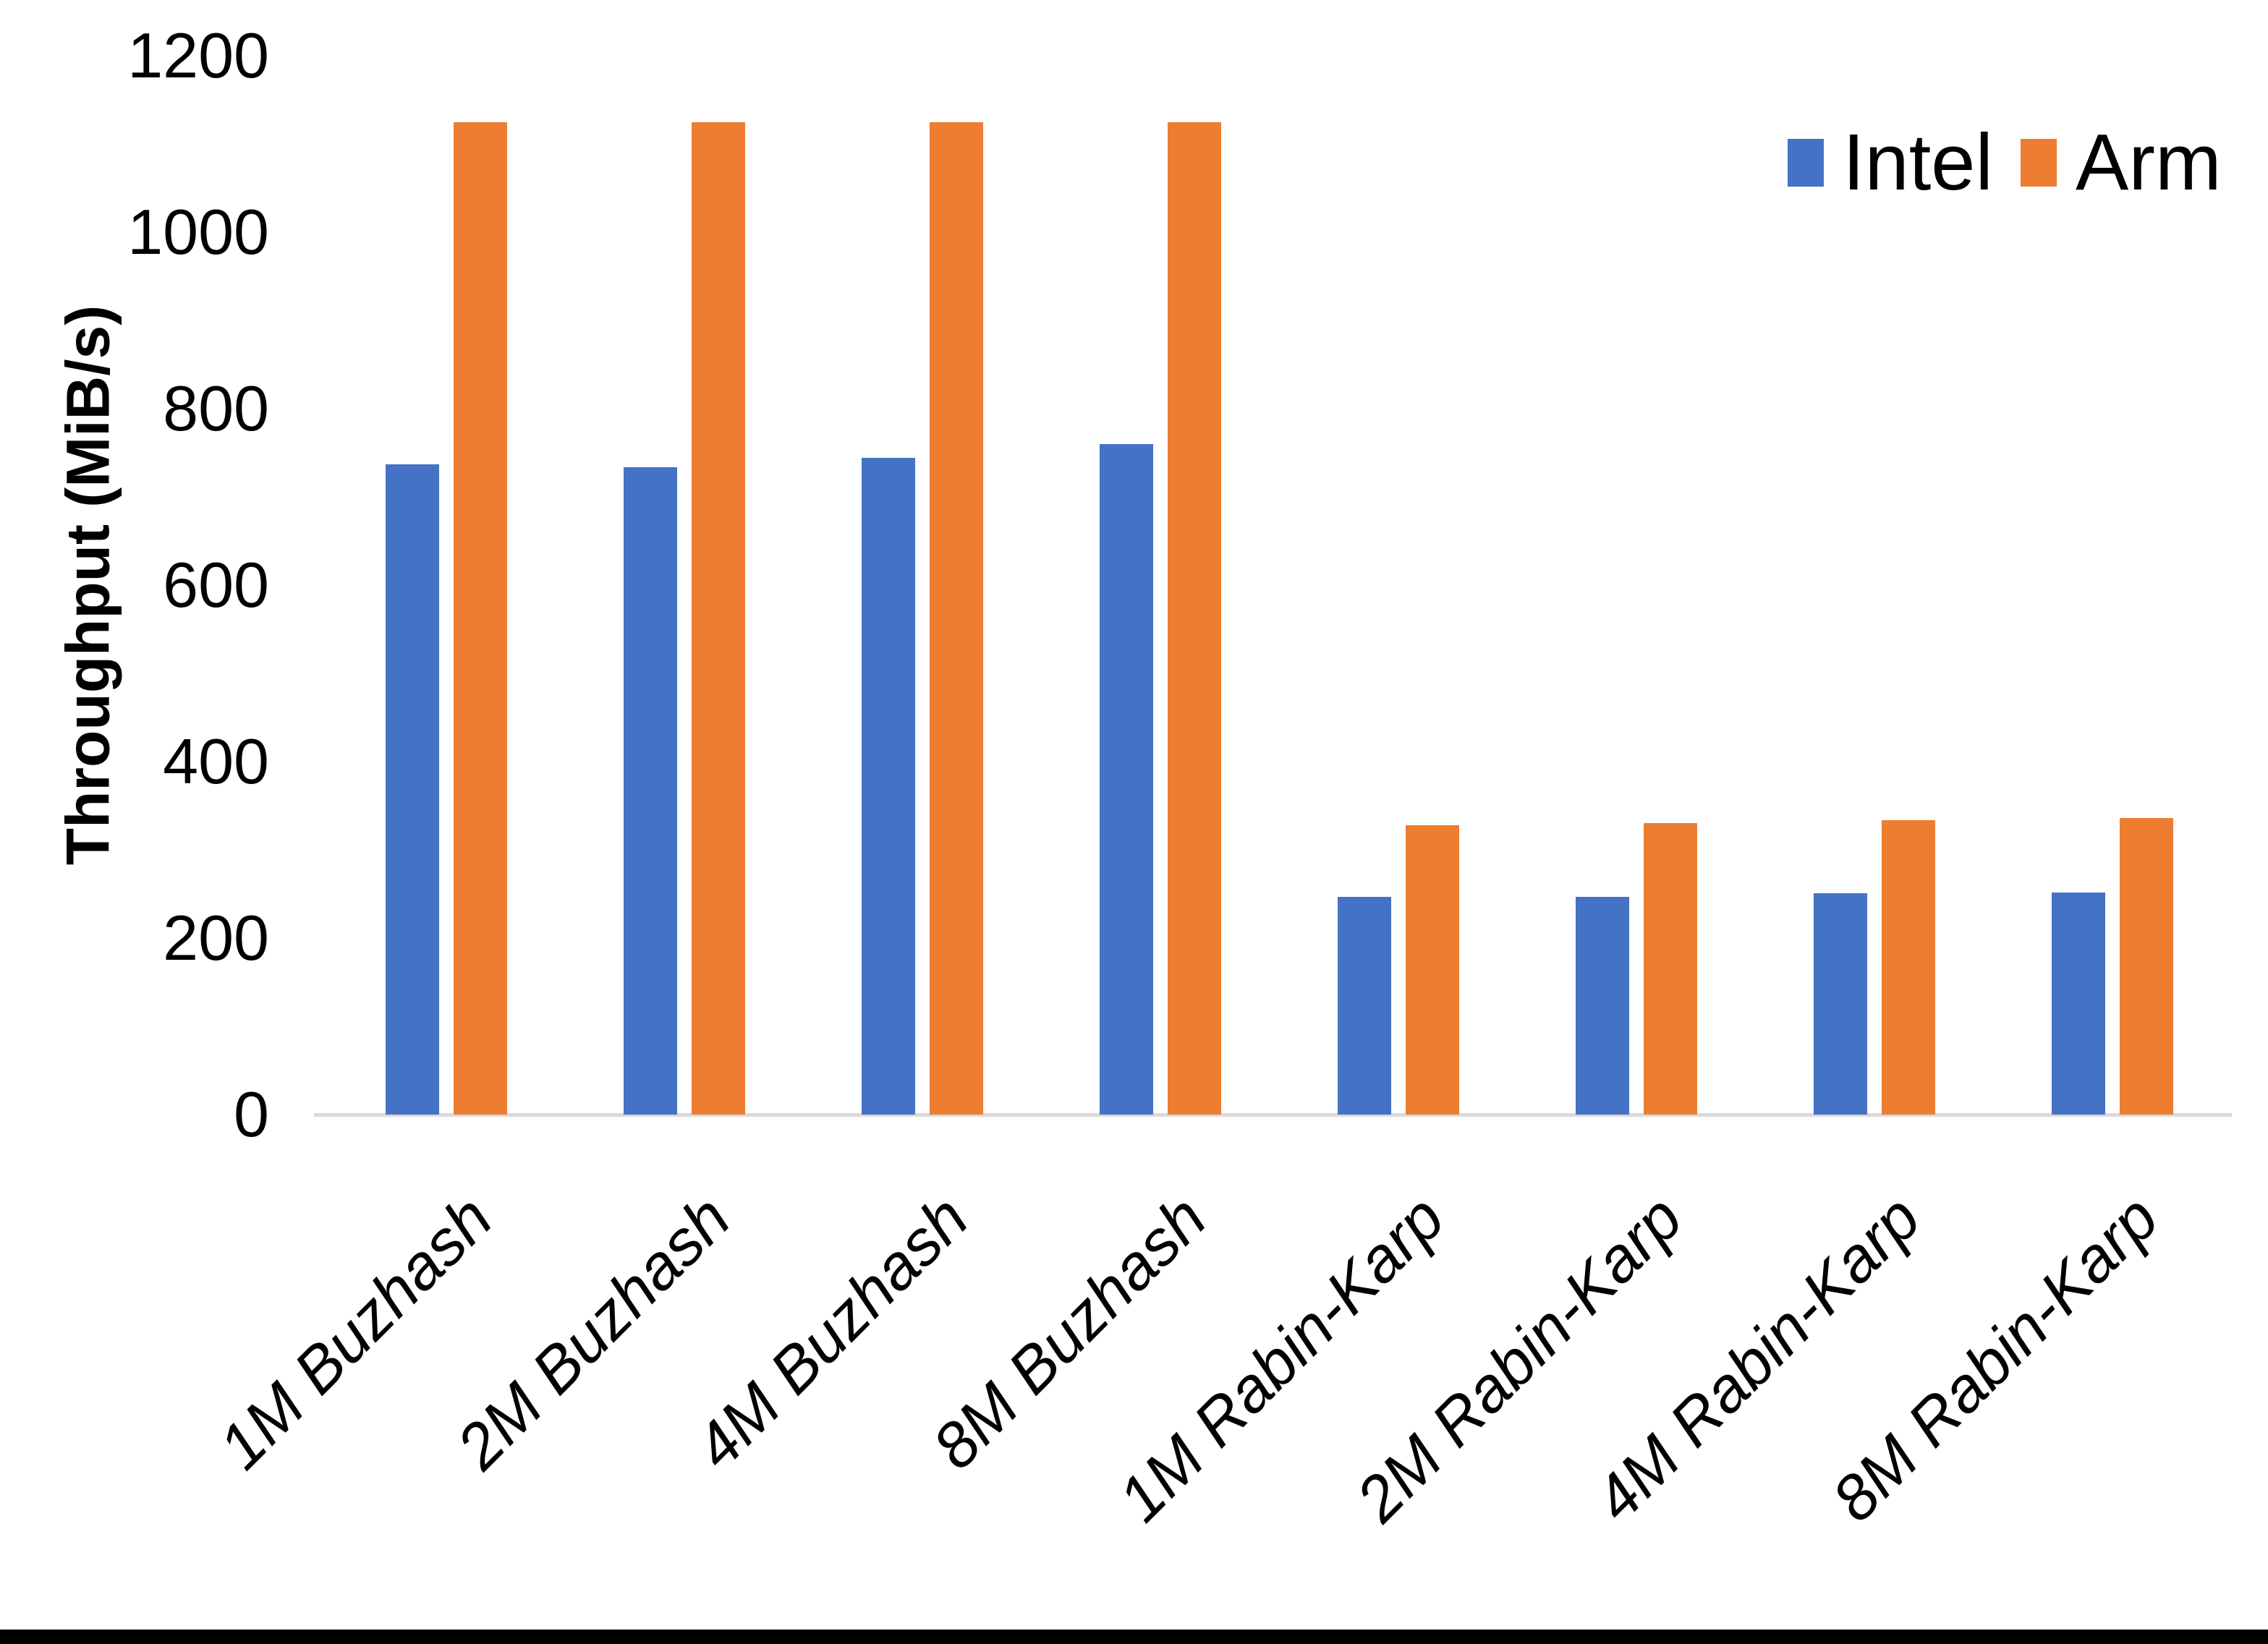 The image size is (2268, 1644). I want to click on legend-item-arm: Arm, so click(2121, 163).